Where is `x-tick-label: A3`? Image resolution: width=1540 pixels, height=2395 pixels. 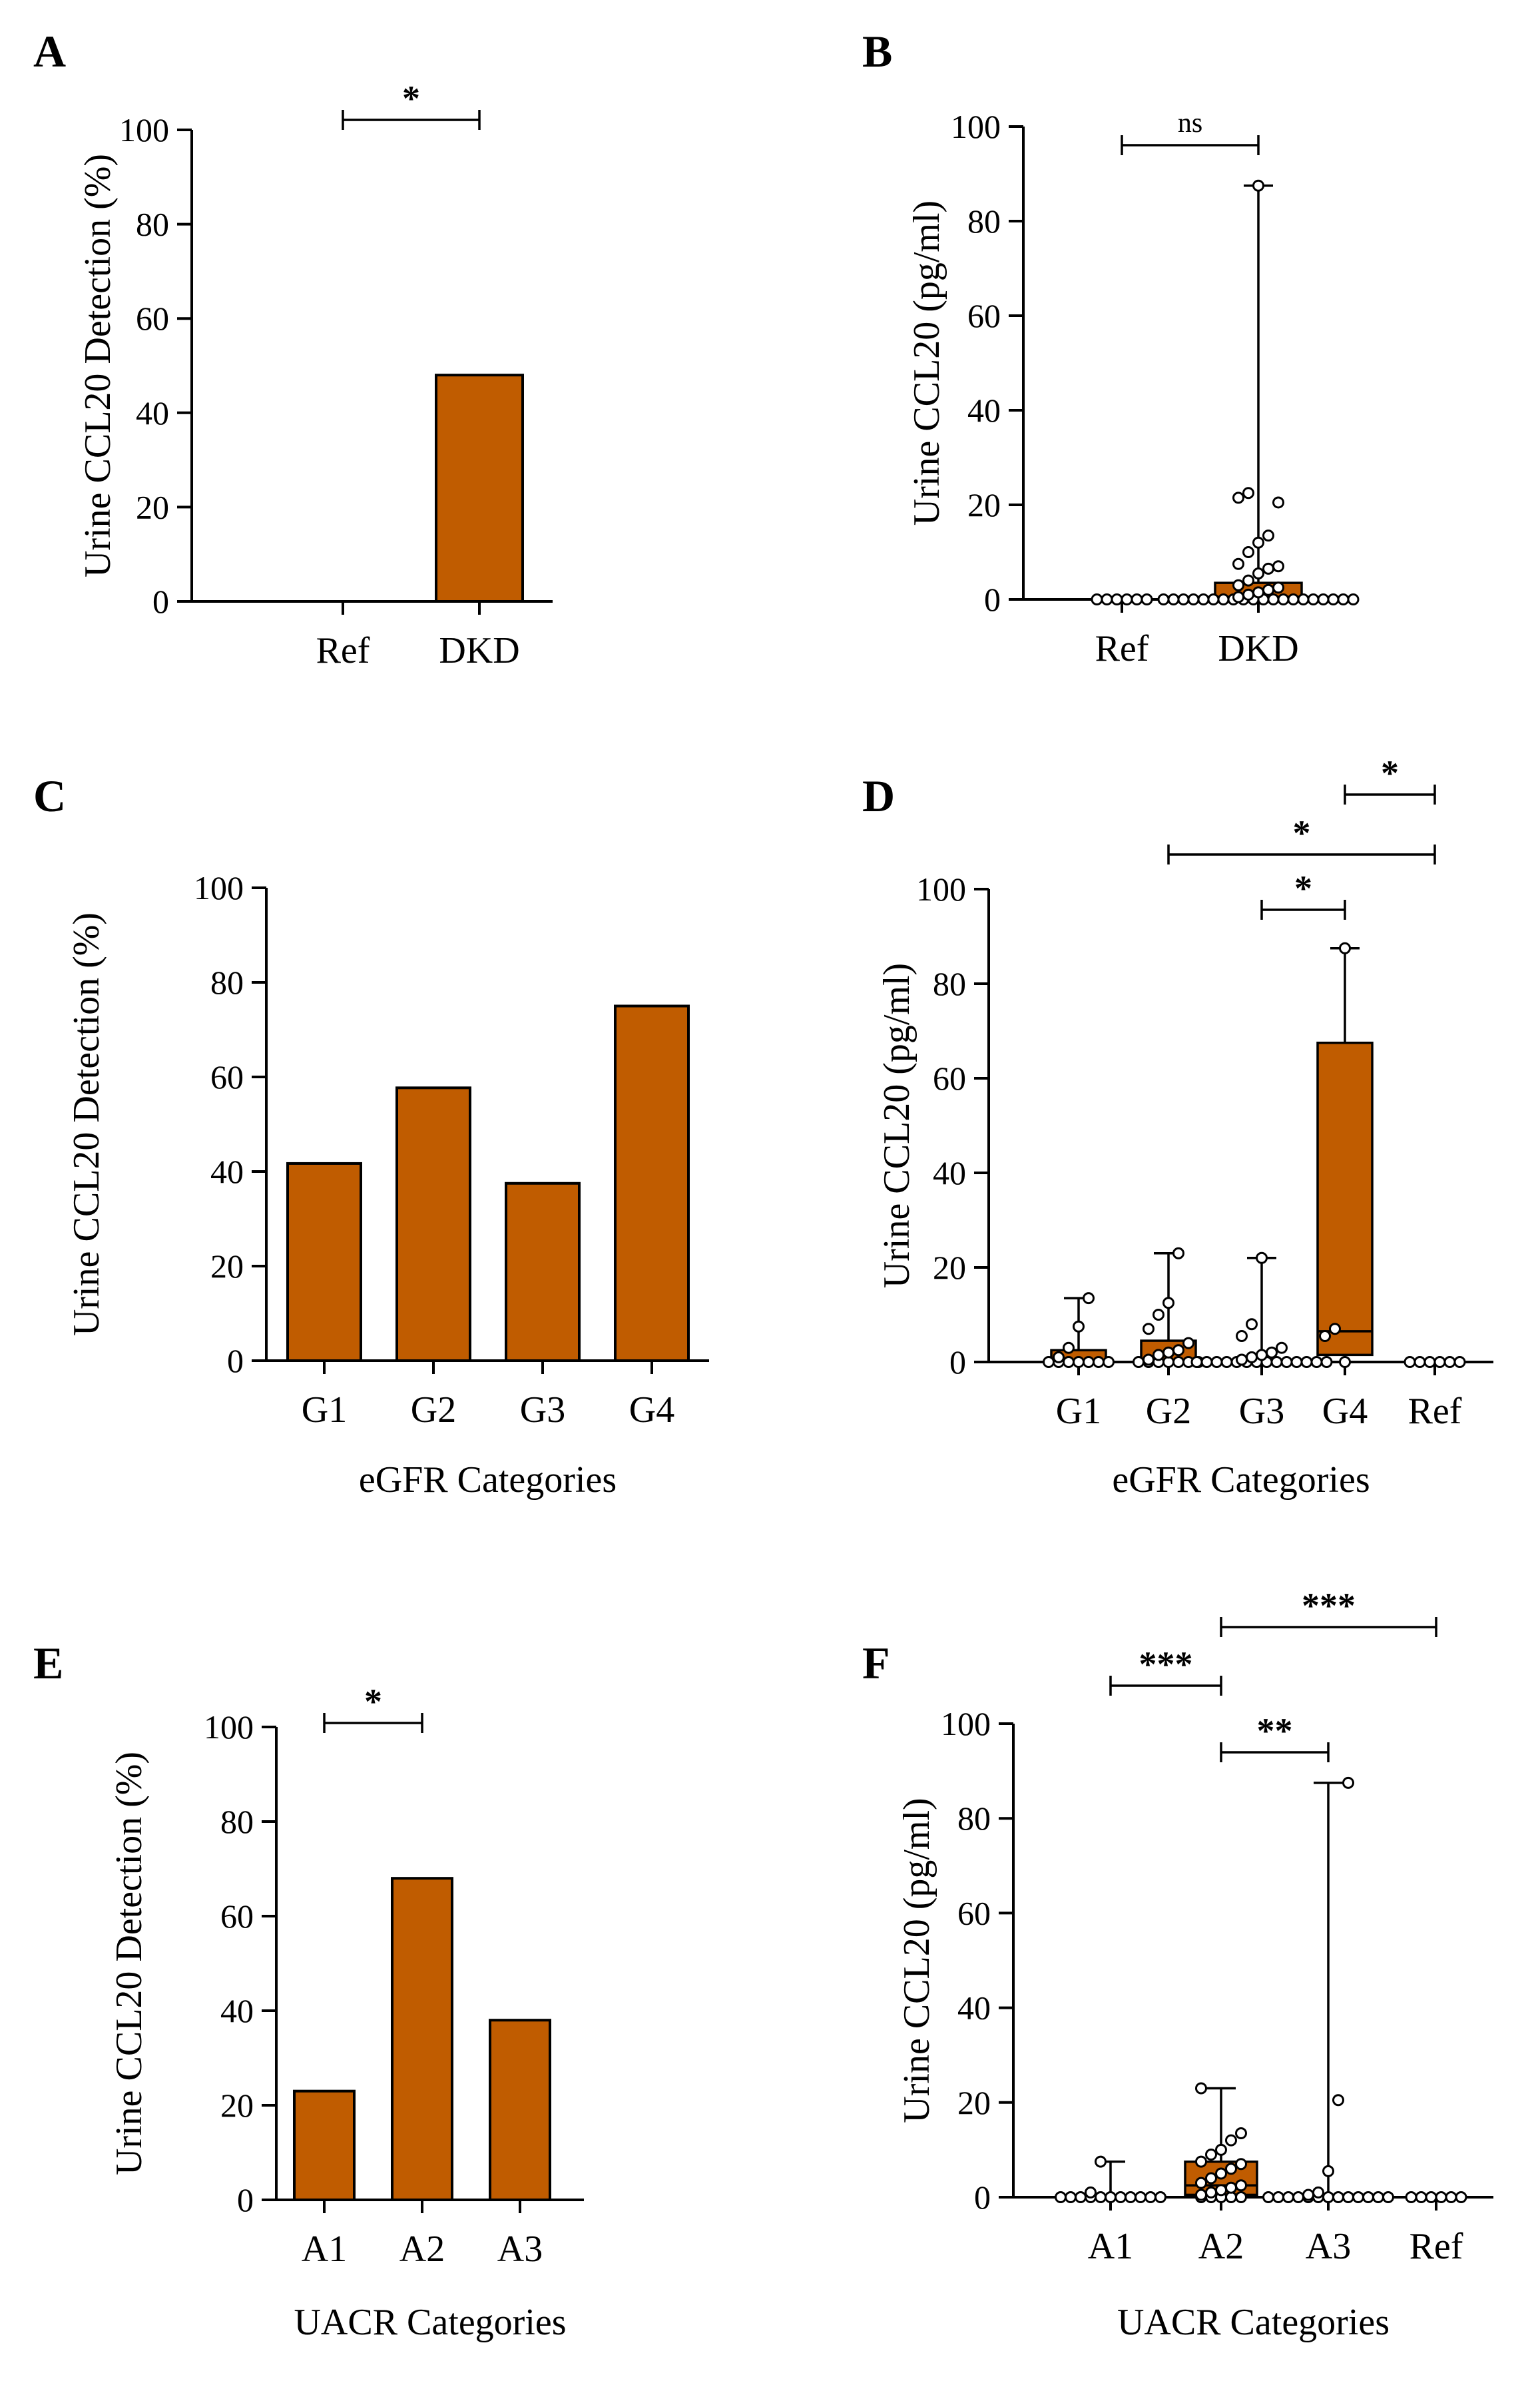 x-tick-label: A3 is located at coordinates (1328, 2246).